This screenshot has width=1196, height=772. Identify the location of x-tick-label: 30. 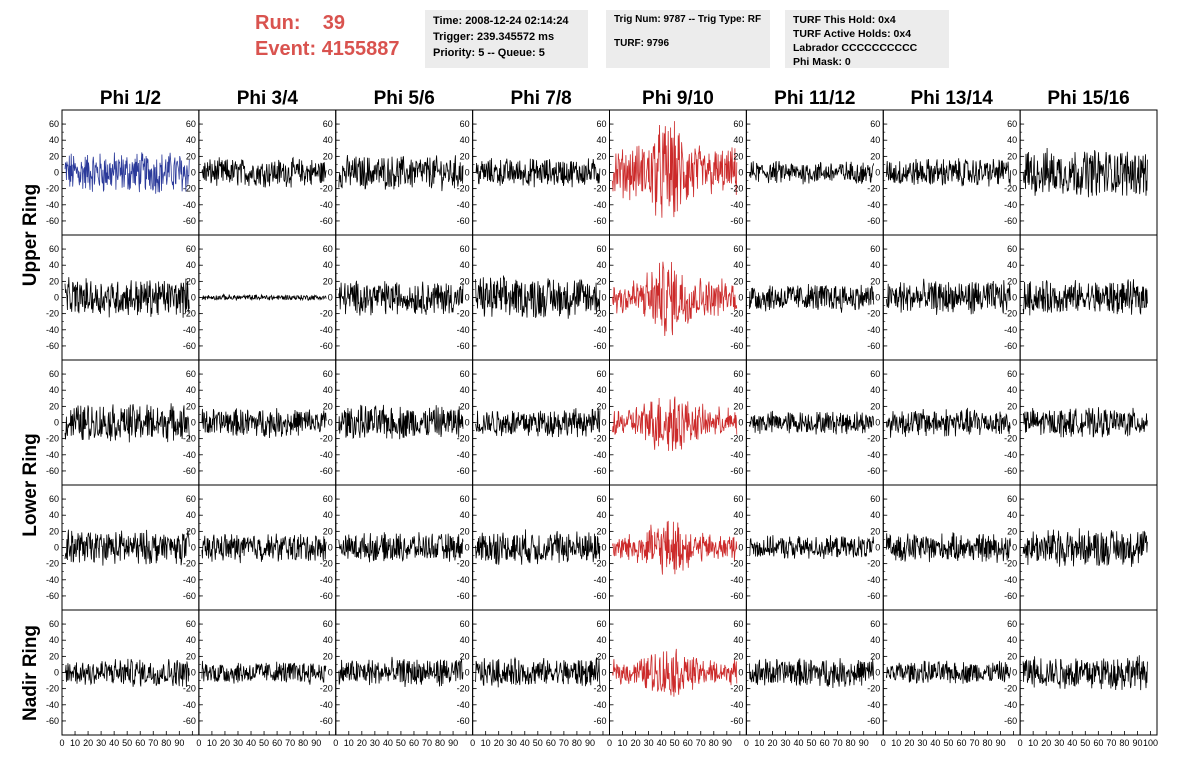
(375, 743).